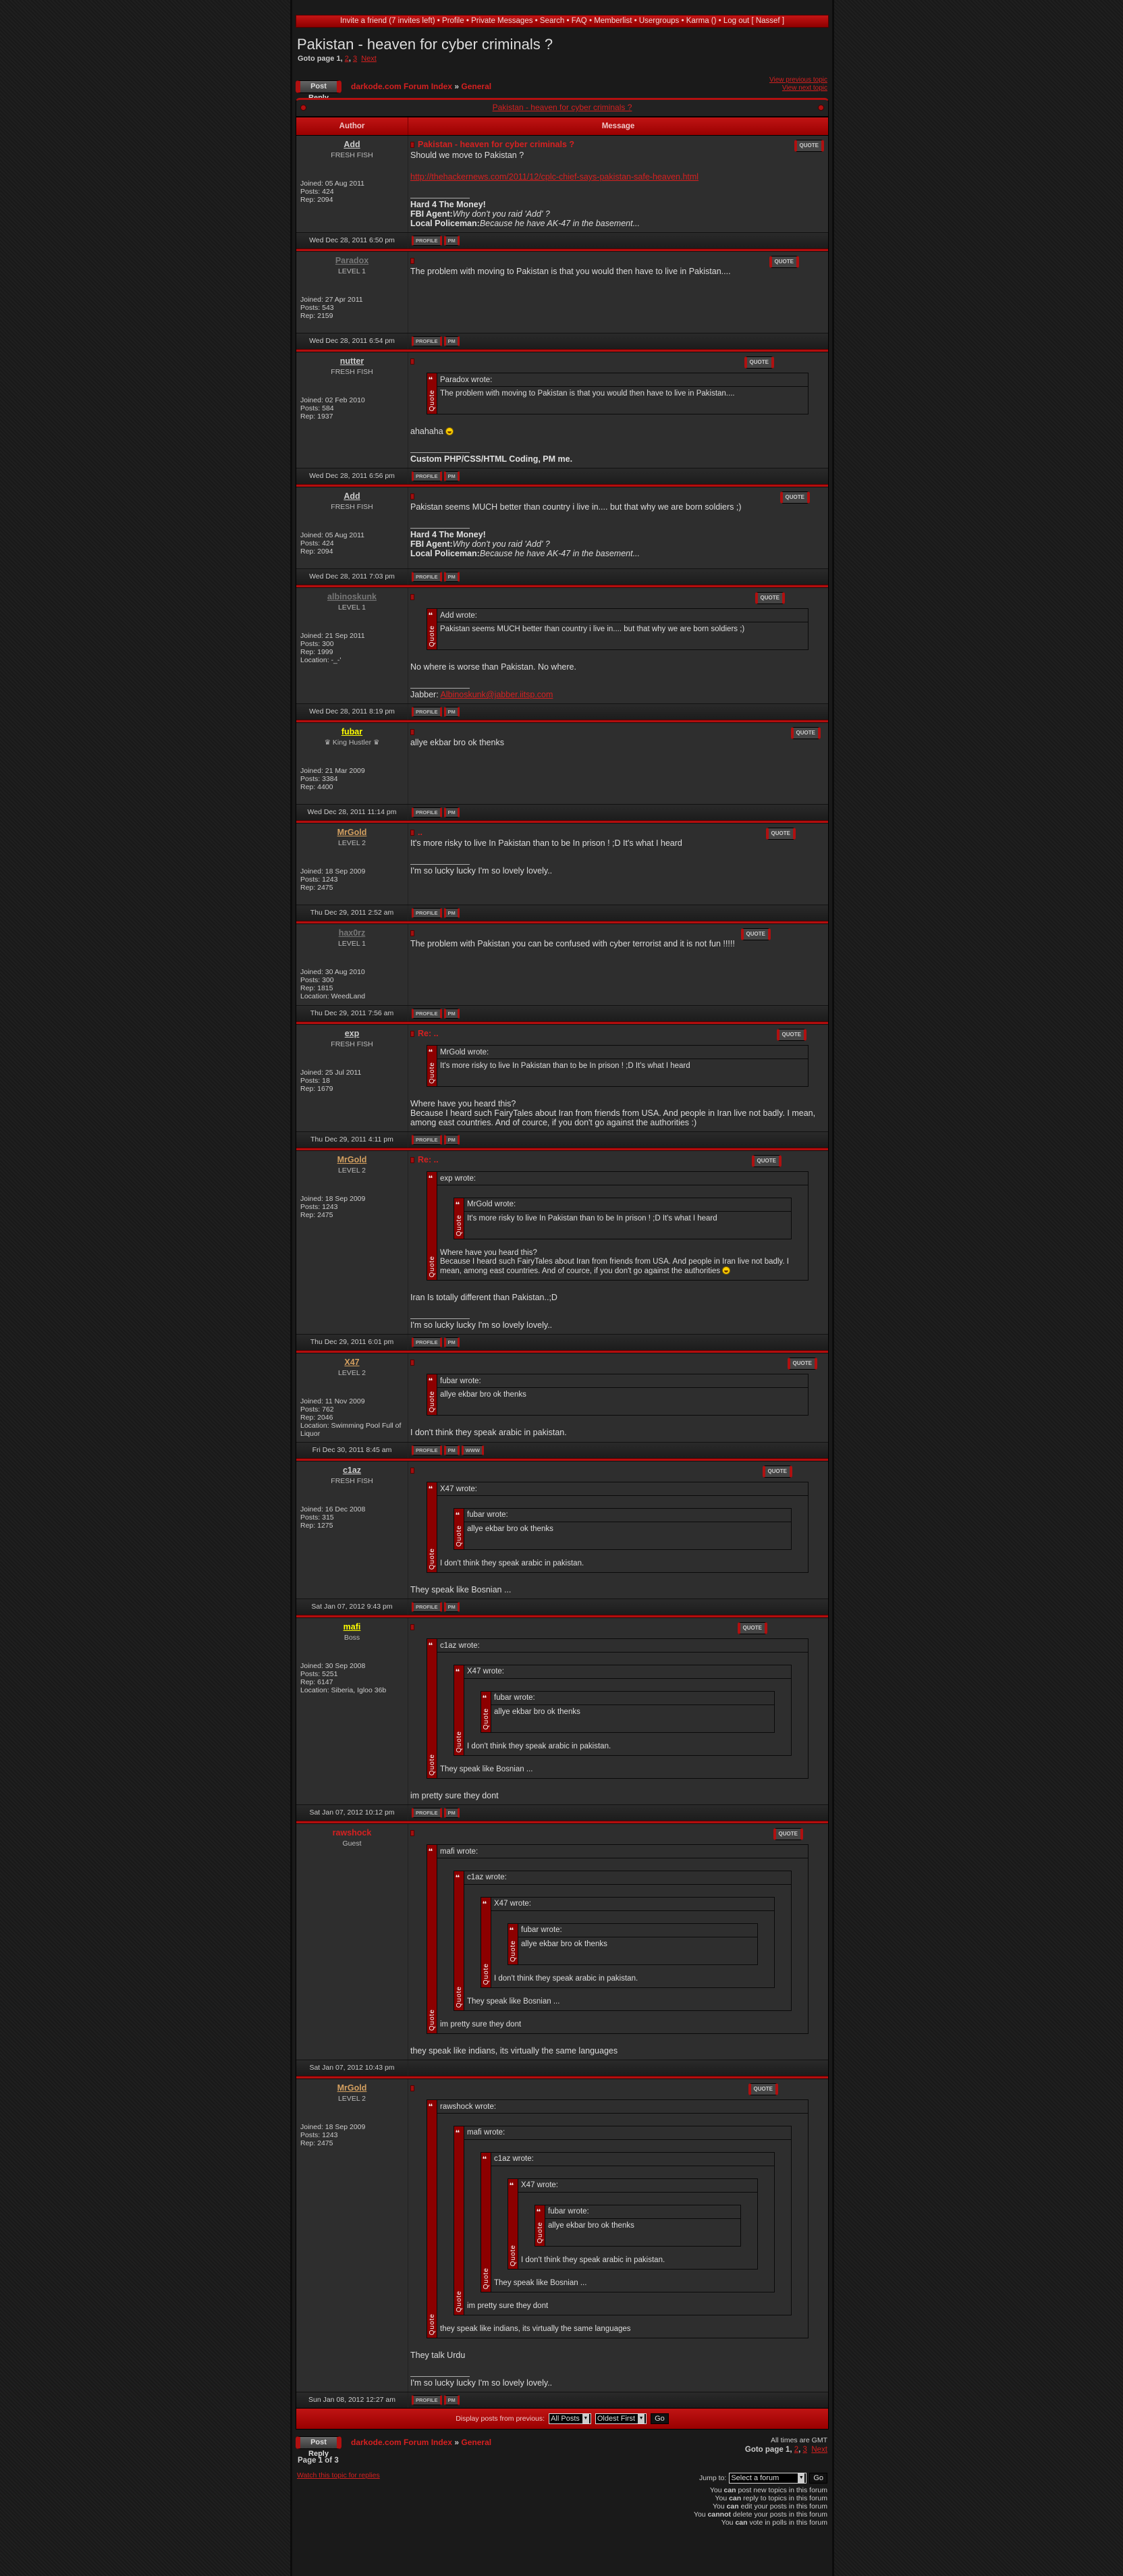 This screenshot has height=2576, width=1123. Describe the element at coordinates (818, 2479) in the screenshot. I see `jump-go-button: Go` at that location.